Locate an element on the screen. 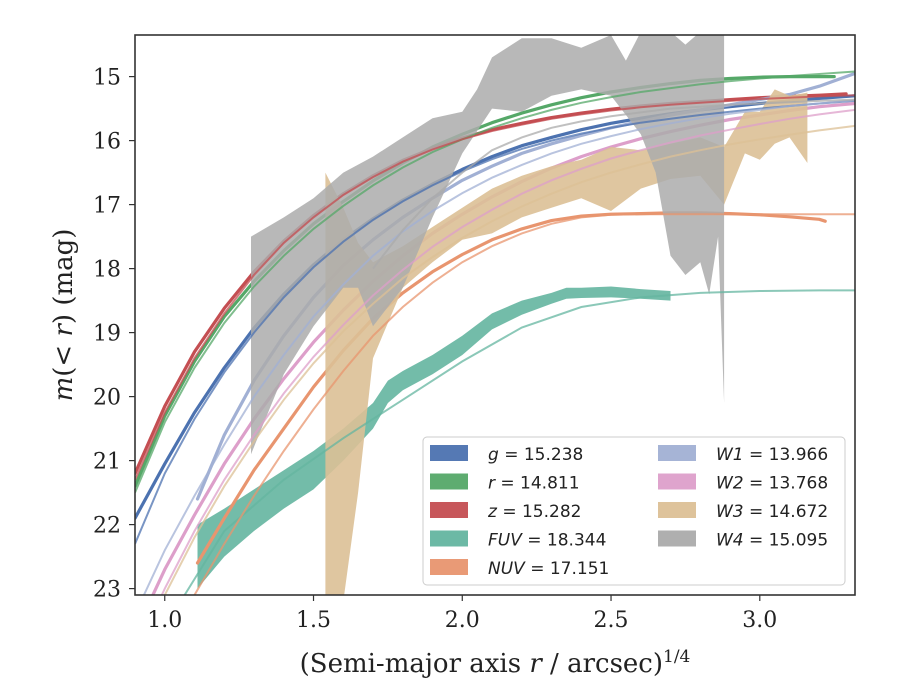 The image size is (900, 700). legend-item-z: z = 15.282 is located at coordinates (505, 512).